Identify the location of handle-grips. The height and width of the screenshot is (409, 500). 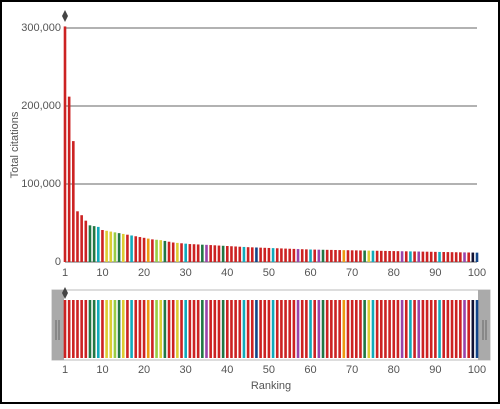
(271, 330).